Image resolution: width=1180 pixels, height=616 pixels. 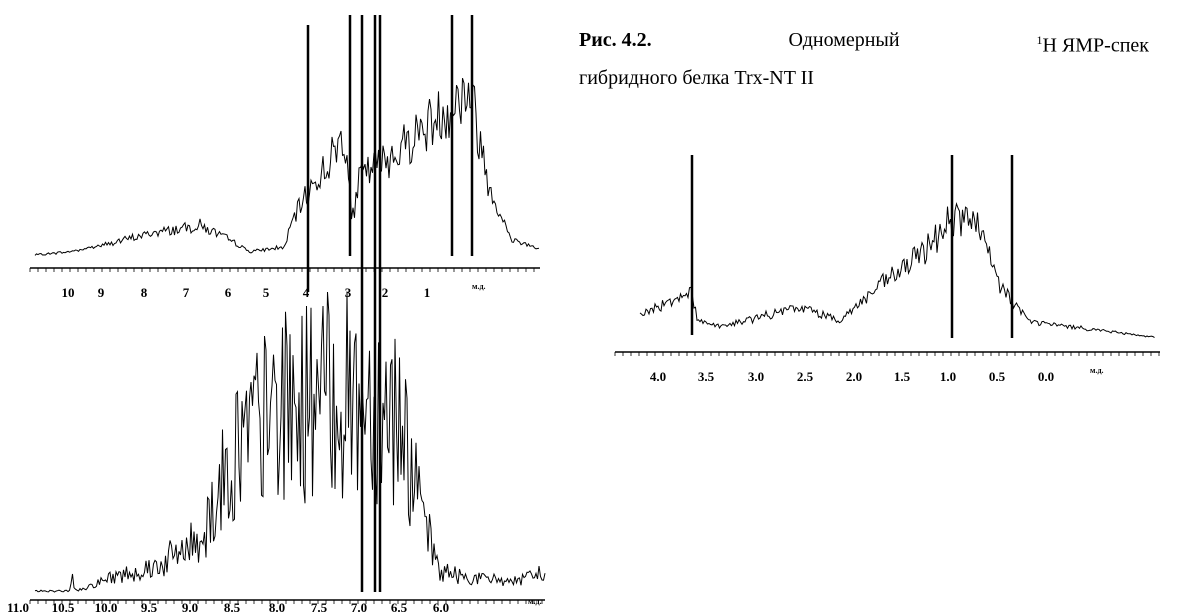 What do you see at coordinates (902, 376) in the screenshot?
I see `tick-label: 1.5` at bounding box center [902, 376].